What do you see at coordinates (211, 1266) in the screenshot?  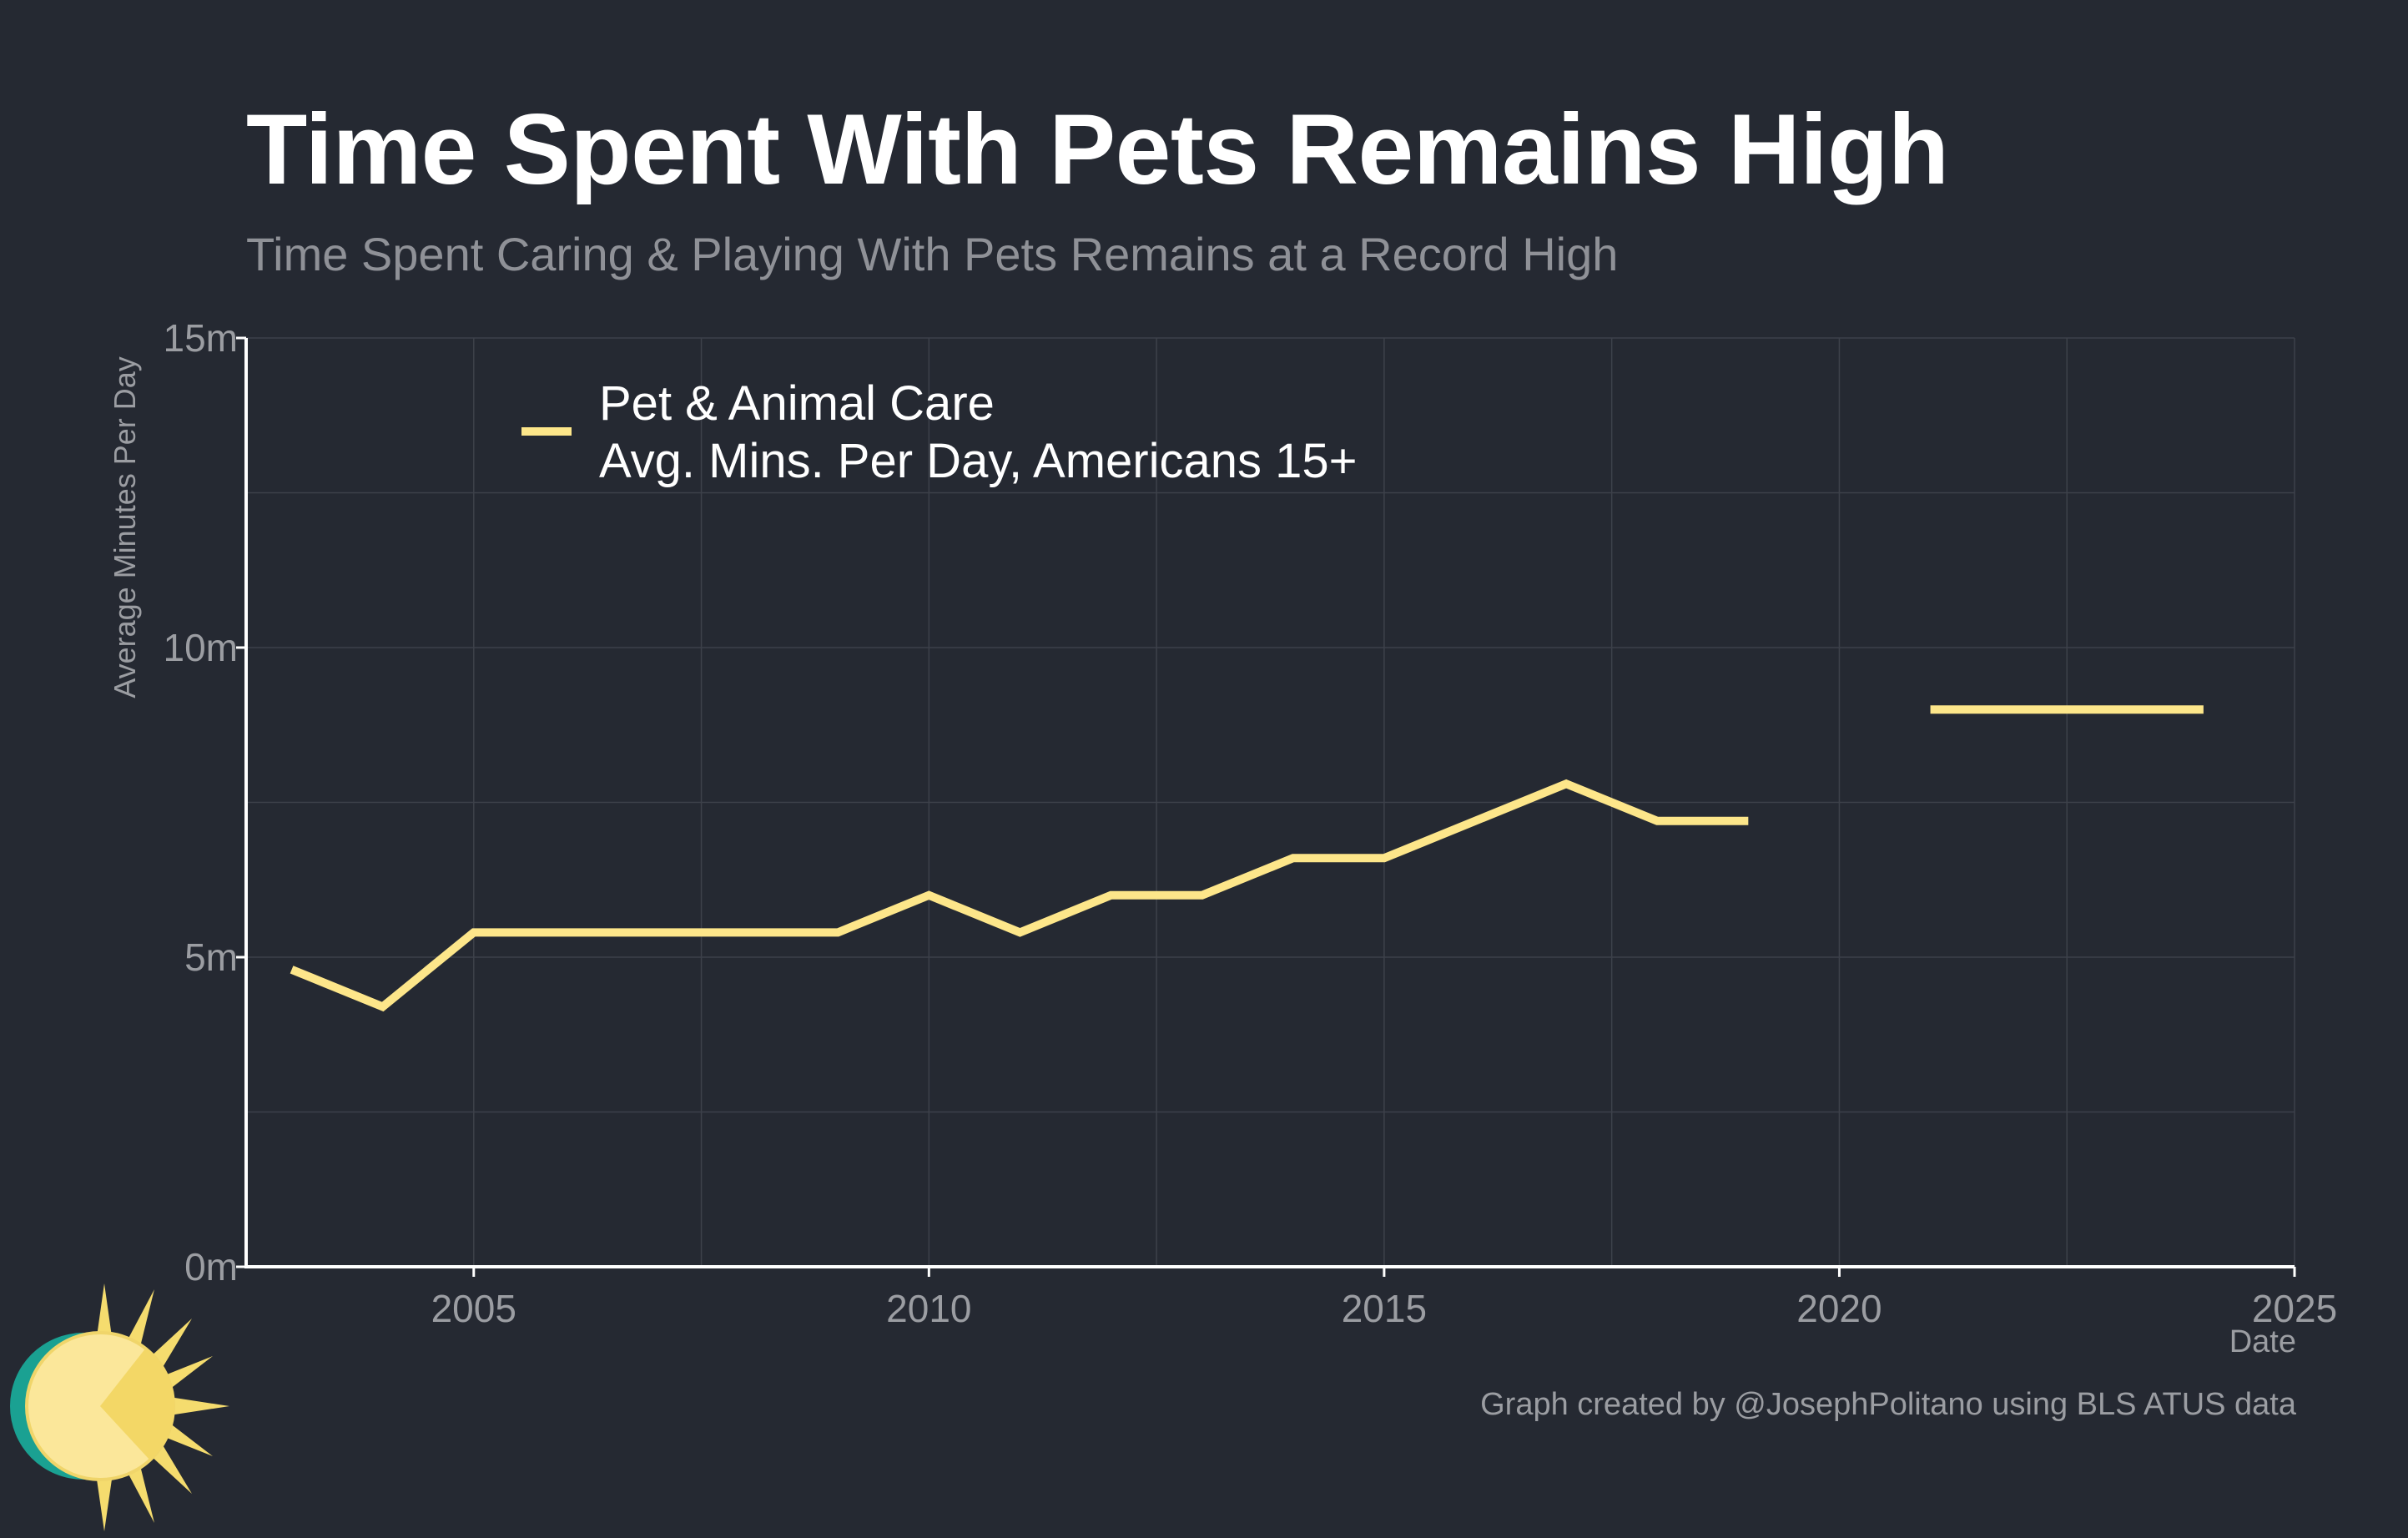 I see `y-tick-label: 0m` at bounding box center [211, 1266].